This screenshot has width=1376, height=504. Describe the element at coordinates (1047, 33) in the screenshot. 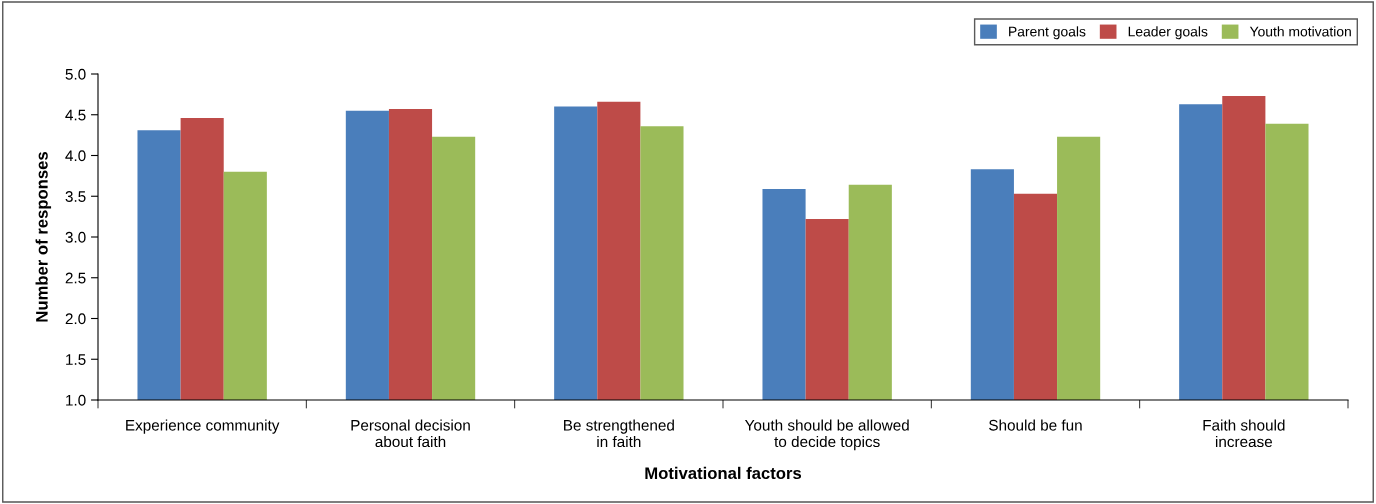

I see `legend-label: Parent goals` at that location.